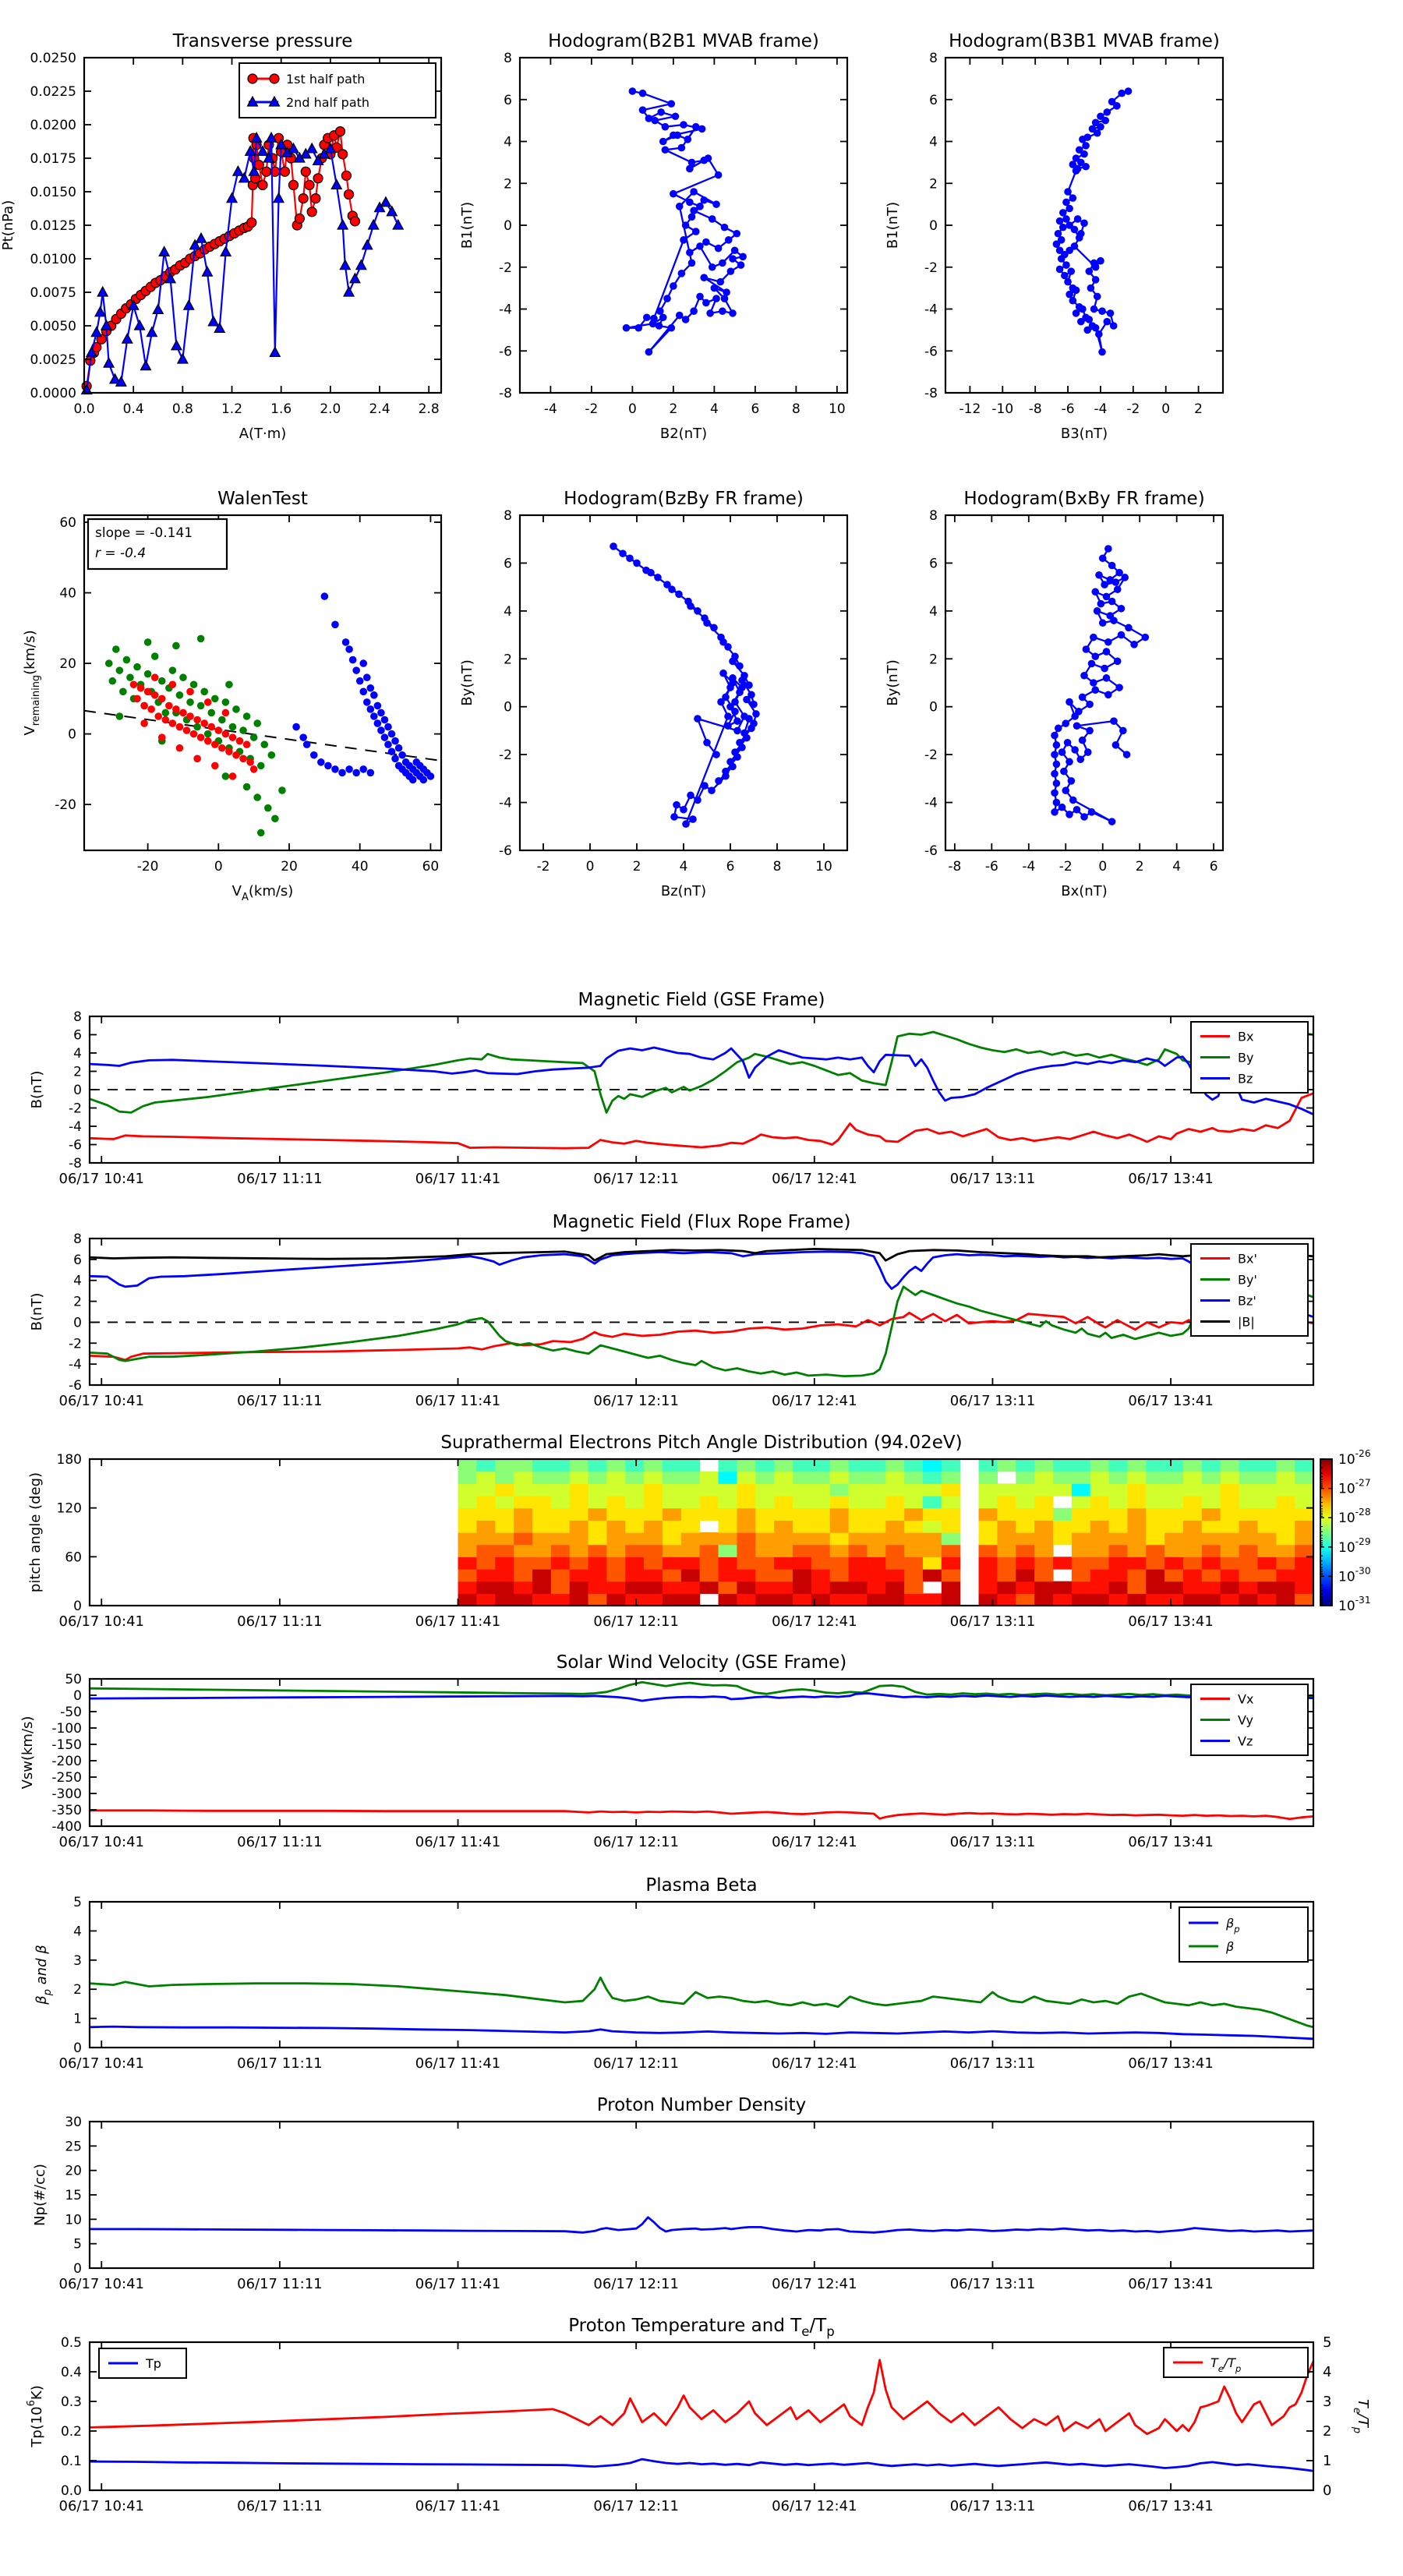 The image size is (1403, 2576). I want to click on x-tick-label: 4, so click(684, 867).